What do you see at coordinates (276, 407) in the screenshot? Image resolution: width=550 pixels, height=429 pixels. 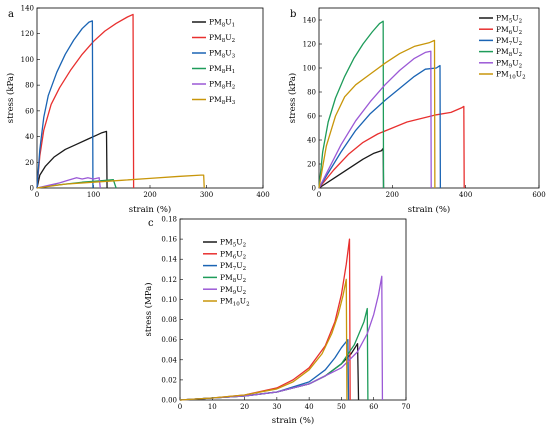 I see `x-tick-label: 30` at bounding box center [276, 407].